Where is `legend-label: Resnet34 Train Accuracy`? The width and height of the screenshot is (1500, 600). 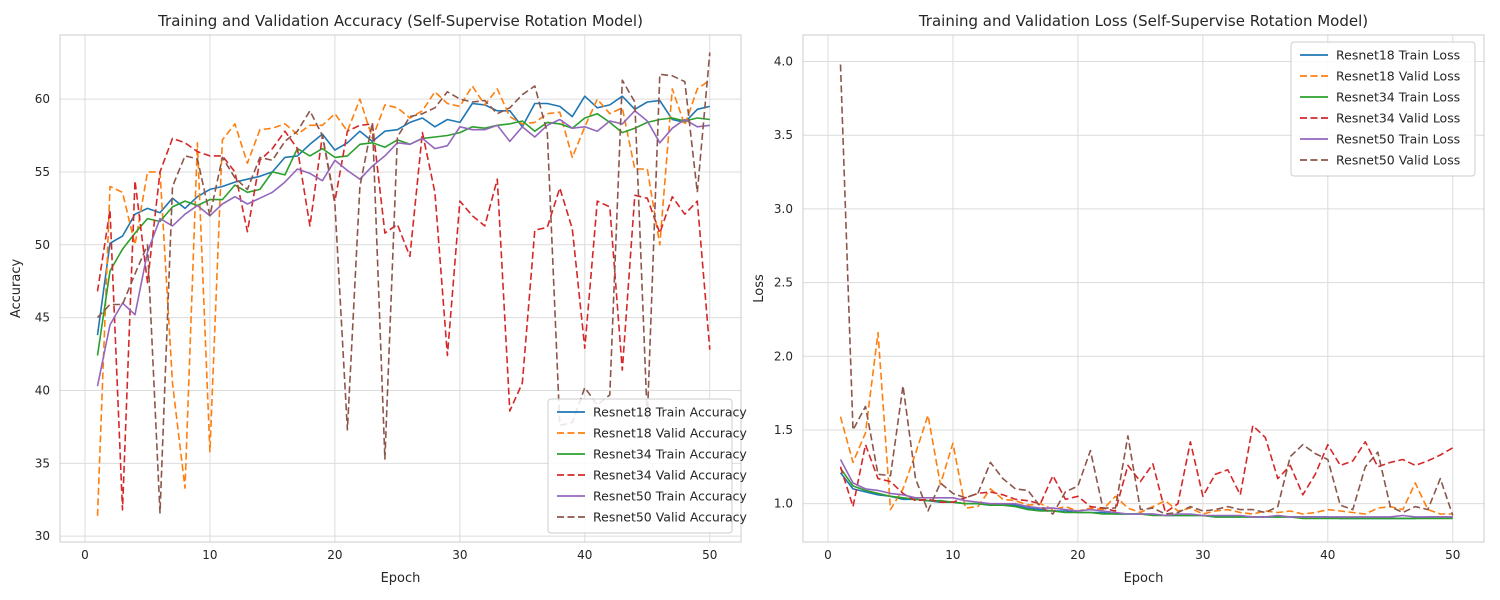
legend-label: Resnet34 Train Accuracy is located at coordinates (670, 454).